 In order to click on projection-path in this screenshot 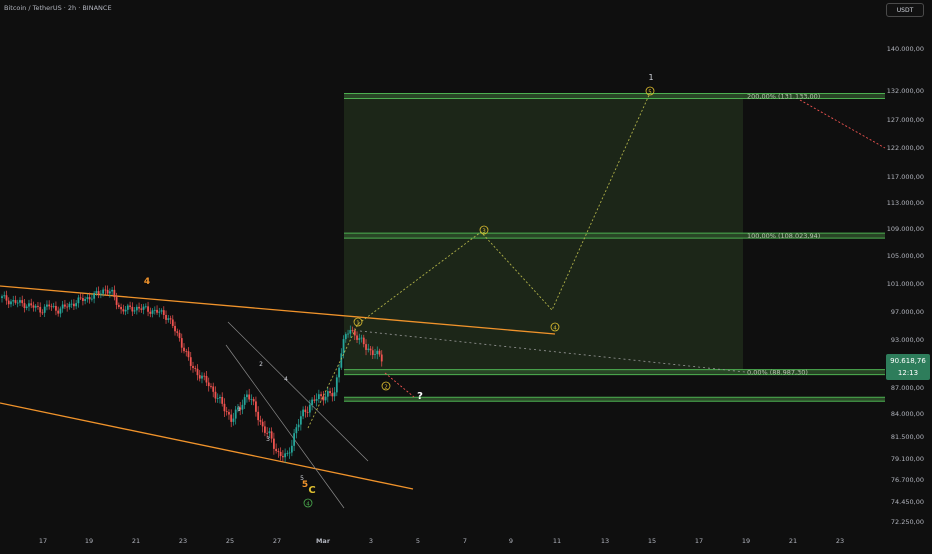, I will do `click(842, 124)`.